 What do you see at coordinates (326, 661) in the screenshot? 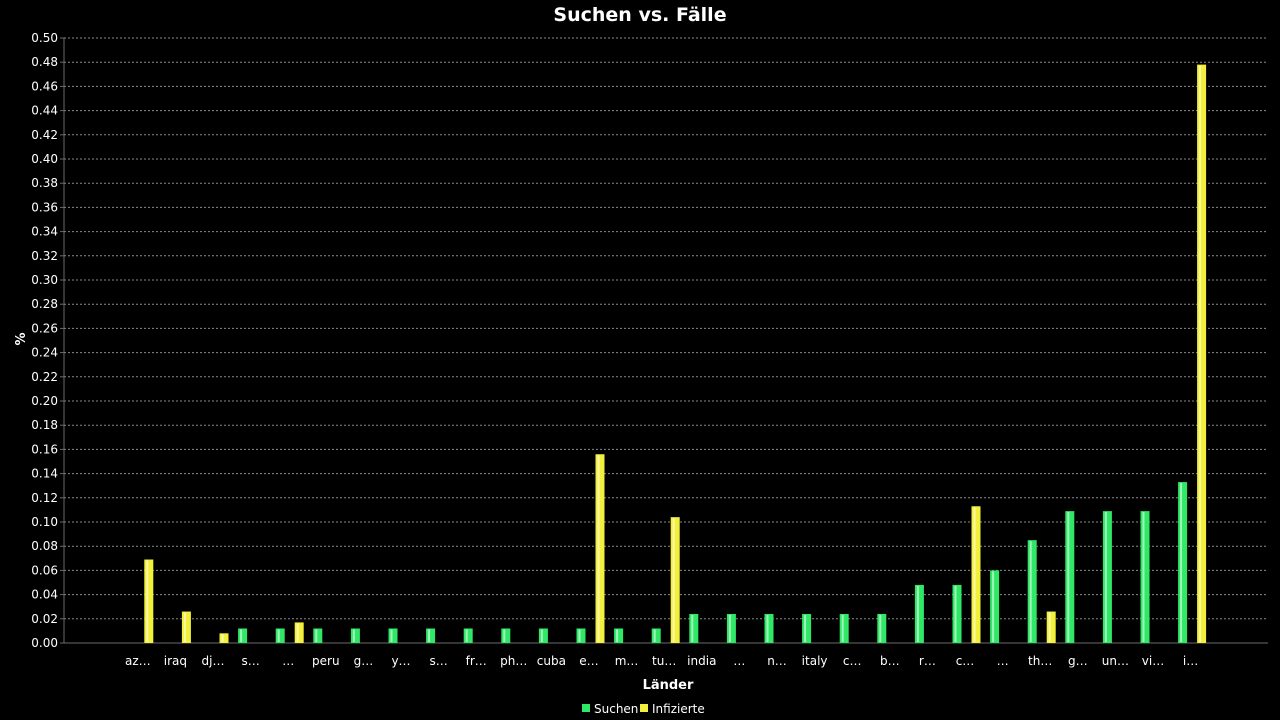
I see `x-tick-label: peru` at bounding box center [326, 661].